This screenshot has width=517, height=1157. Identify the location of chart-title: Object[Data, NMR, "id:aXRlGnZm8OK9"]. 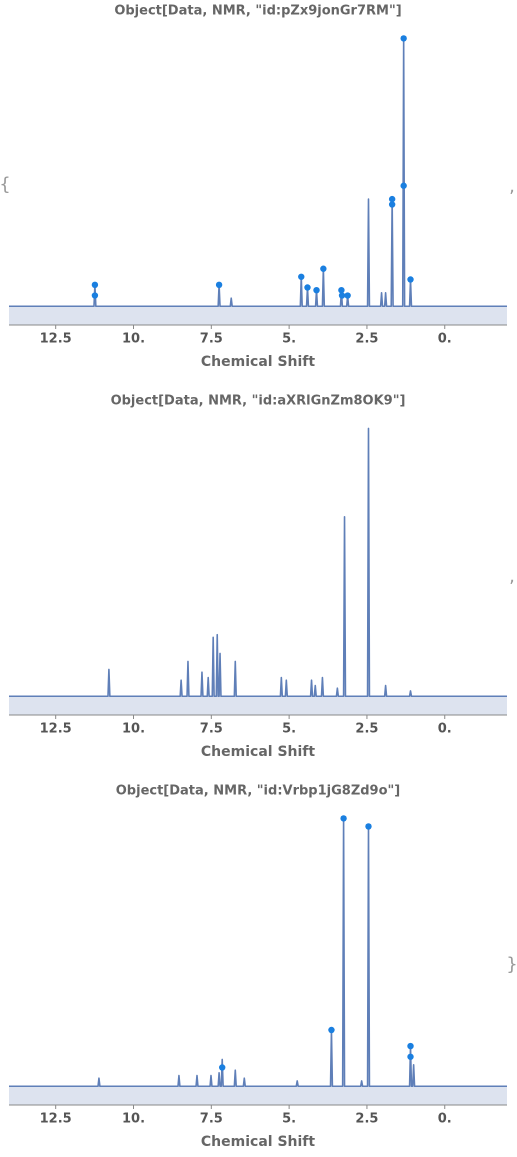
(258, 401).